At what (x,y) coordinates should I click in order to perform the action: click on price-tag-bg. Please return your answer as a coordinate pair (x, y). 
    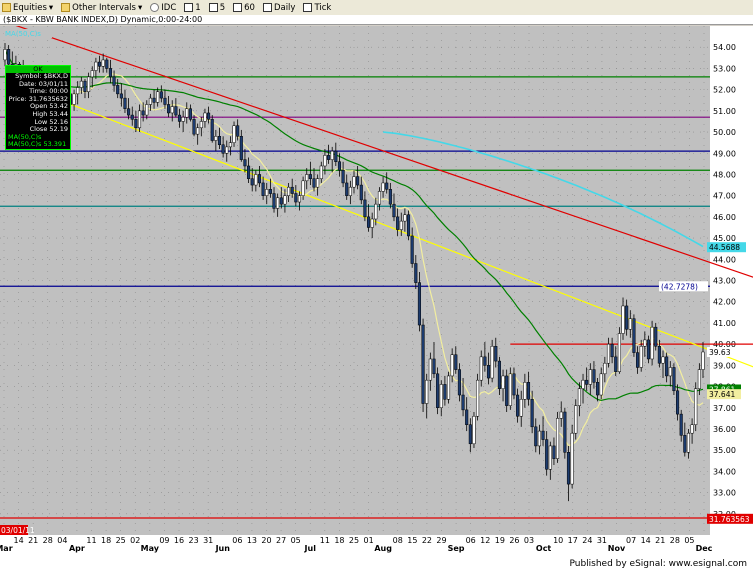
    Looking at the image, I should click on (721, 351).